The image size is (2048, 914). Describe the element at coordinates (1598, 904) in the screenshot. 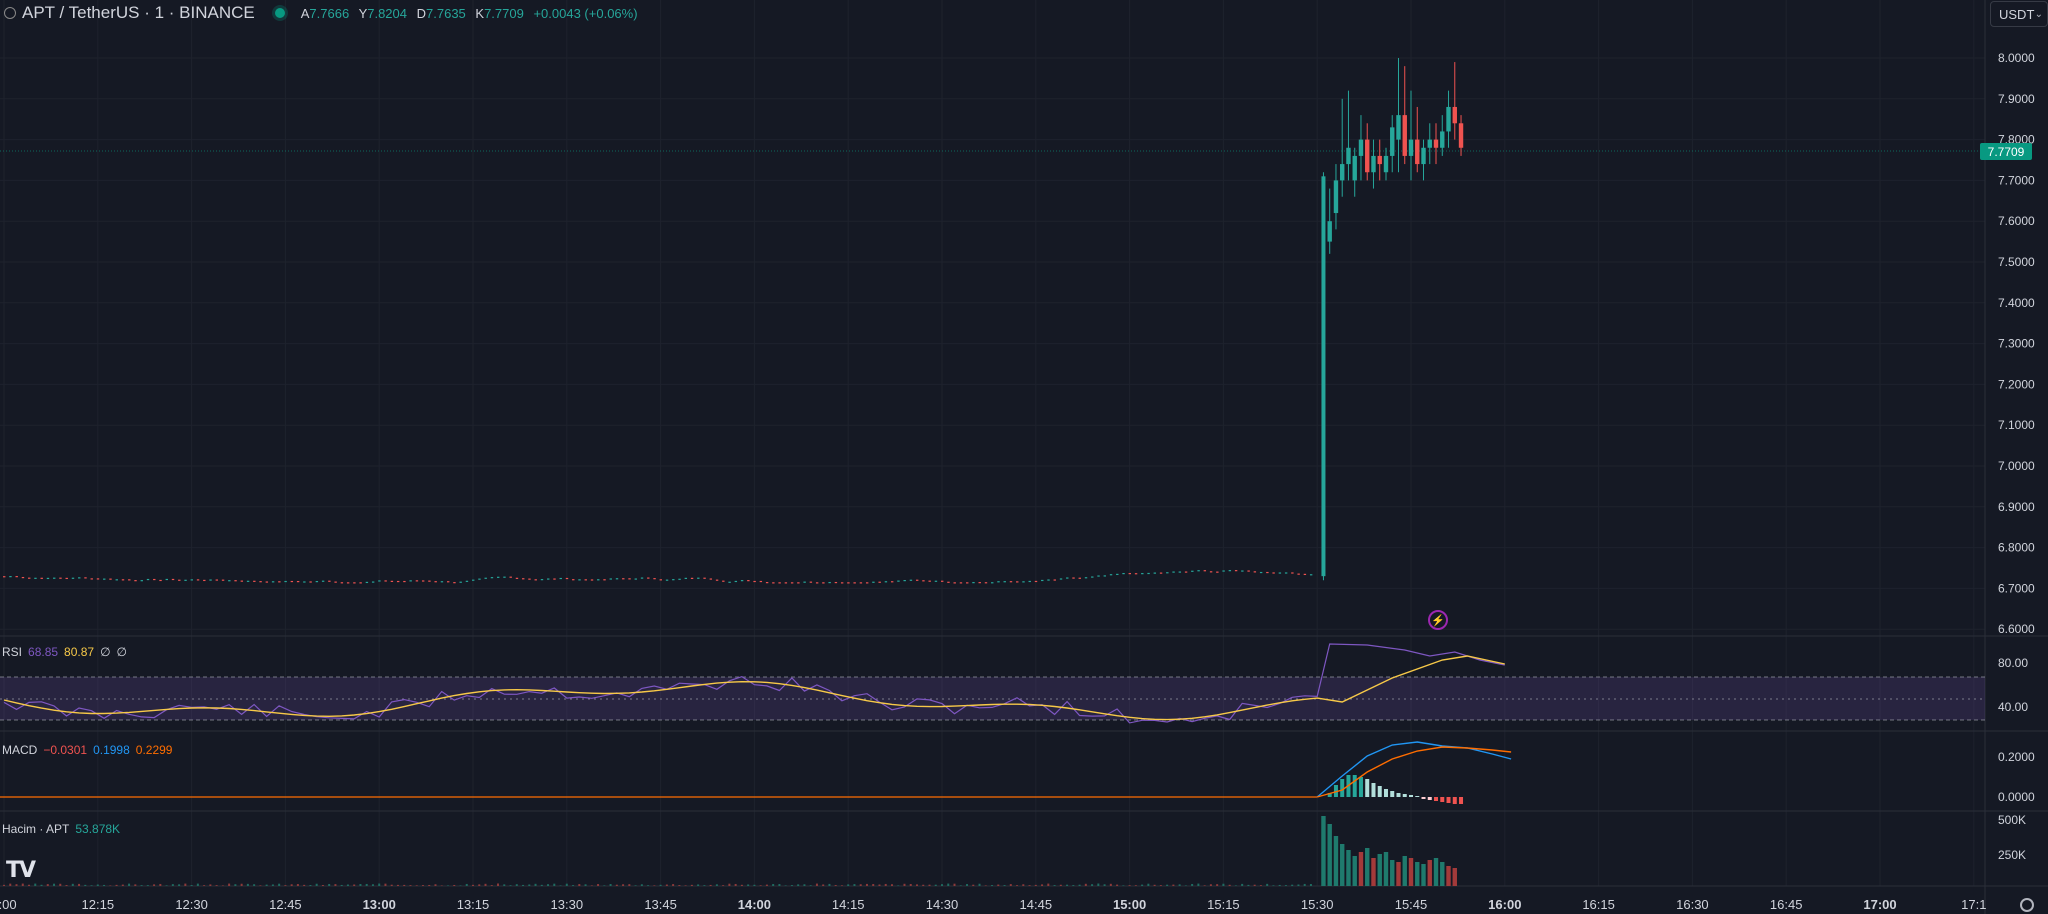

I see `time-tick-label: 16:15` at that location.